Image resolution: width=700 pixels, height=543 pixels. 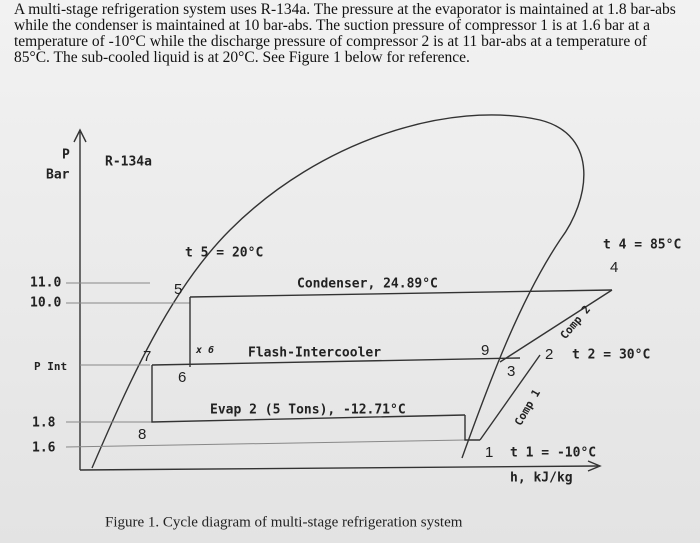 I want to click on comp2-line, so click(x=556, y=326).